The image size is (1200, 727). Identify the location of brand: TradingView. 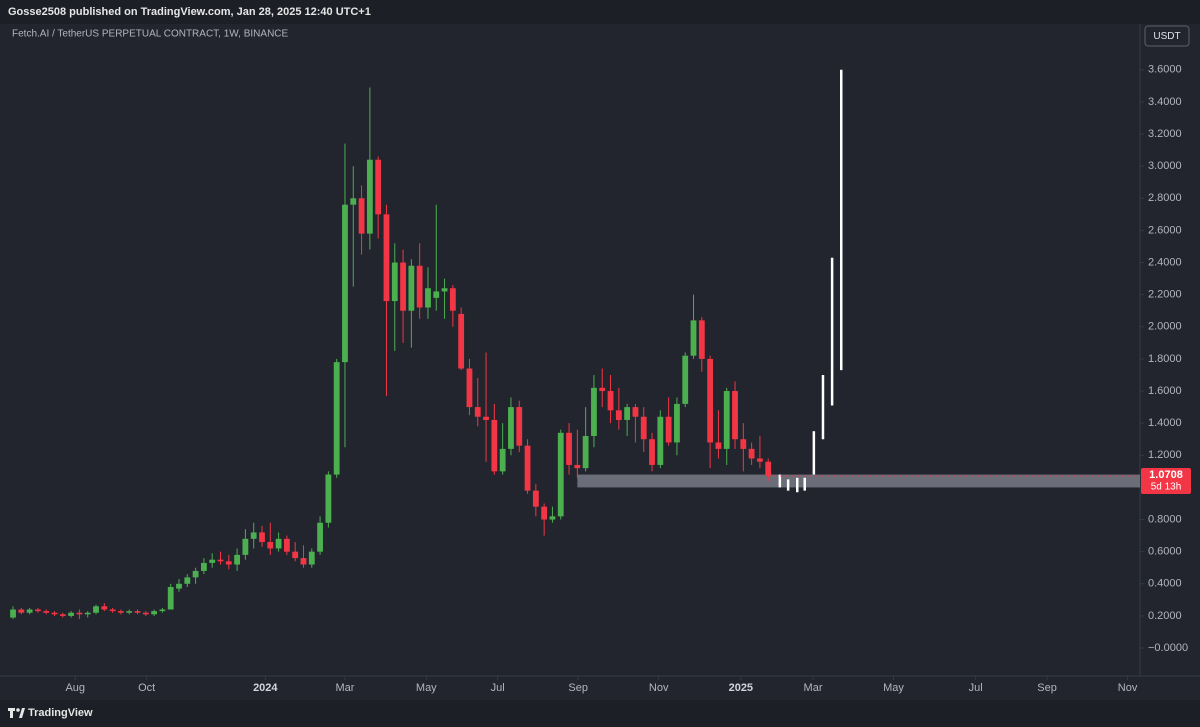
(60, 713).